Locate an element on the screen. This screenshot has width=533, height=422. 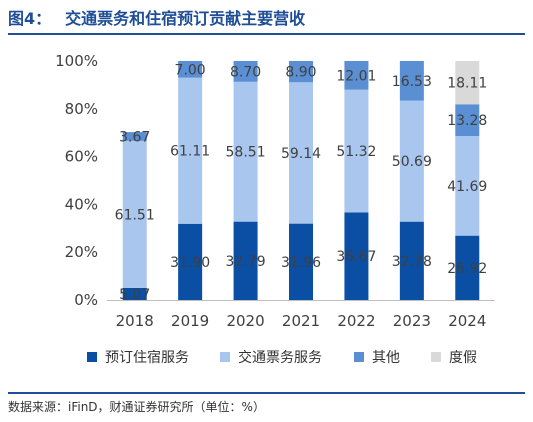
data-label: 12.01 is located at coordinates (356, 76).